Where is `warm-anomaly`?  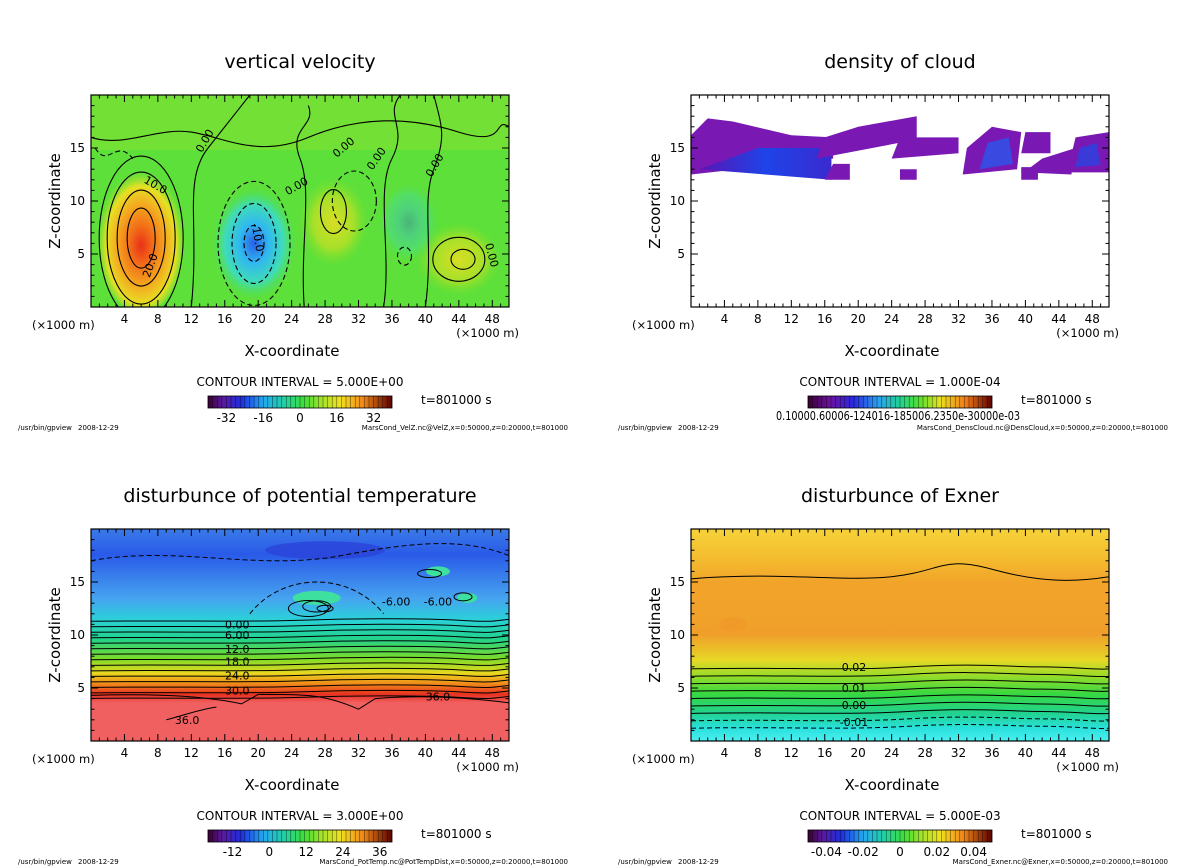 warm-anomaly is located at coordinates (437, 571).